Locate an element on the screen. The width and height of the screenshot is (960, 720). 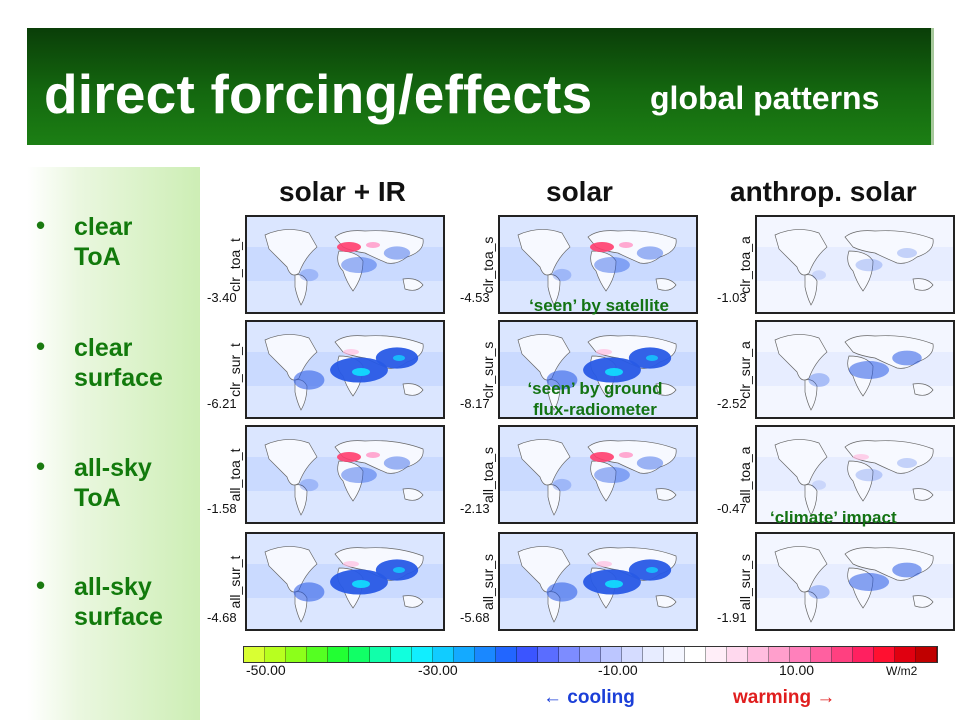
map-global-mean-value: -2.52 is located at coordinates (732, 403).